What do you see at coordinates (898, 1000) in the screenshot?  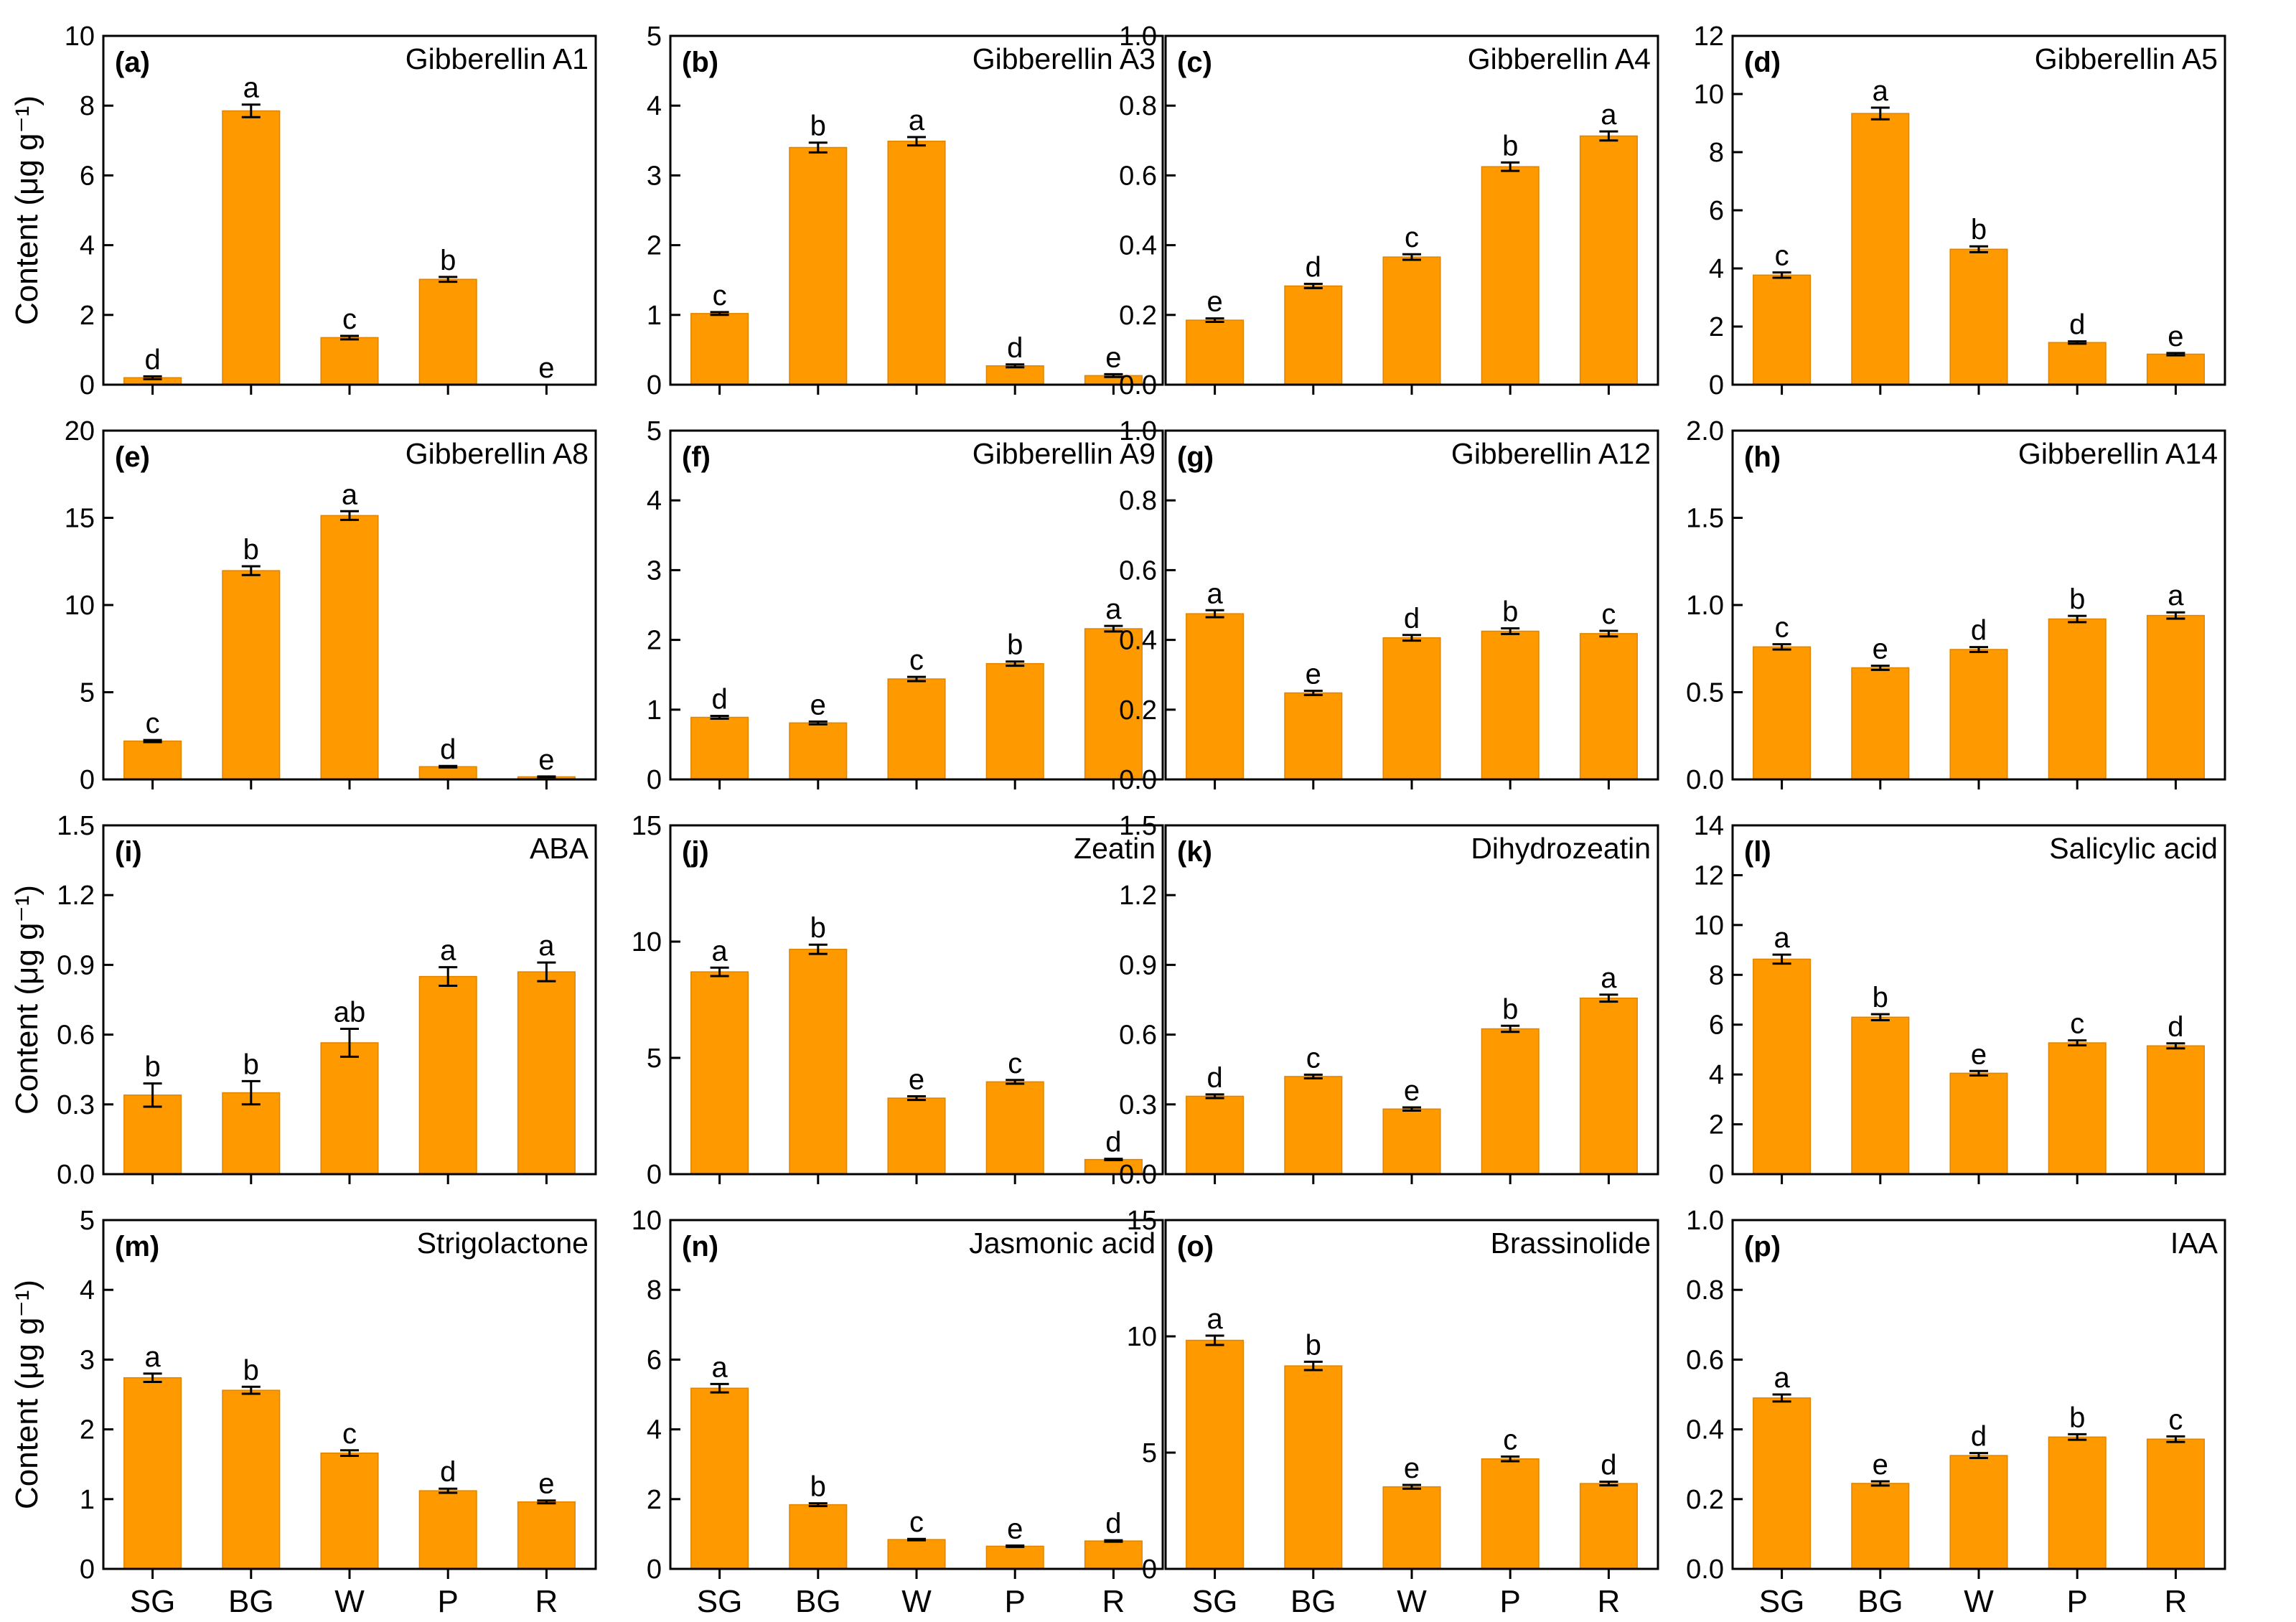 I see `chart-panel-9: a b e c d 0 5 10 15 (j) Zeatin` at bounding box center [898, 1000].